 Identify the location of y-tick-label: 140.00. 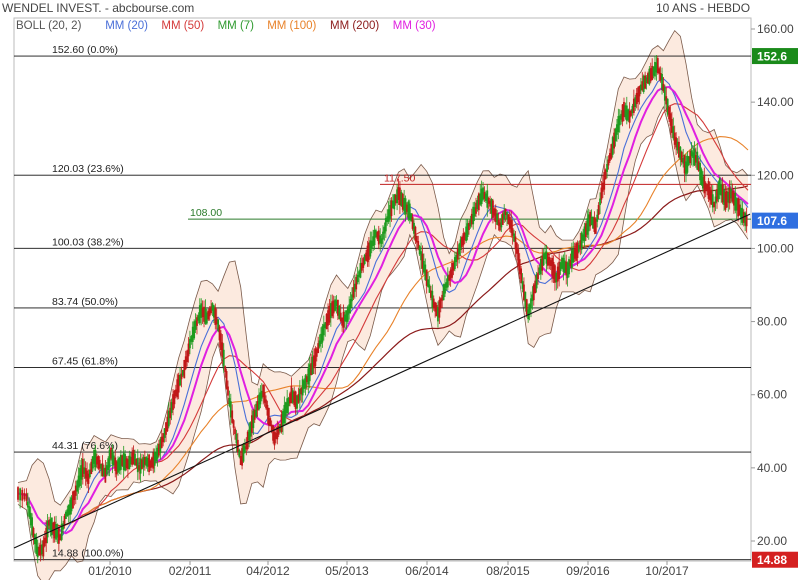
(775, 102).